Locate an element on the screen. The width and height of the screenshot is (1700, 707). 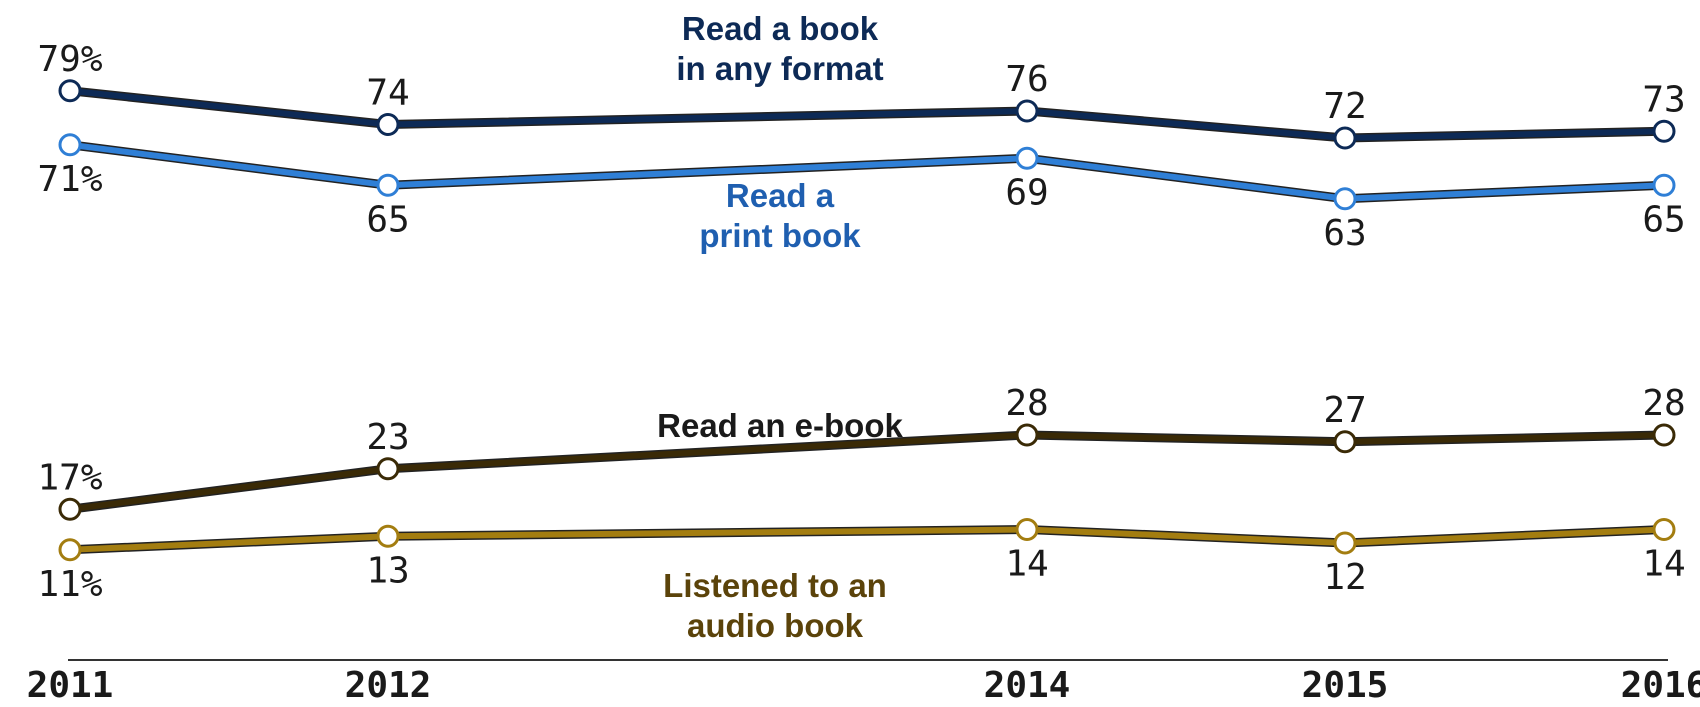
x-tick-label-2016: 2016 is located at coordinates (1660, 685).